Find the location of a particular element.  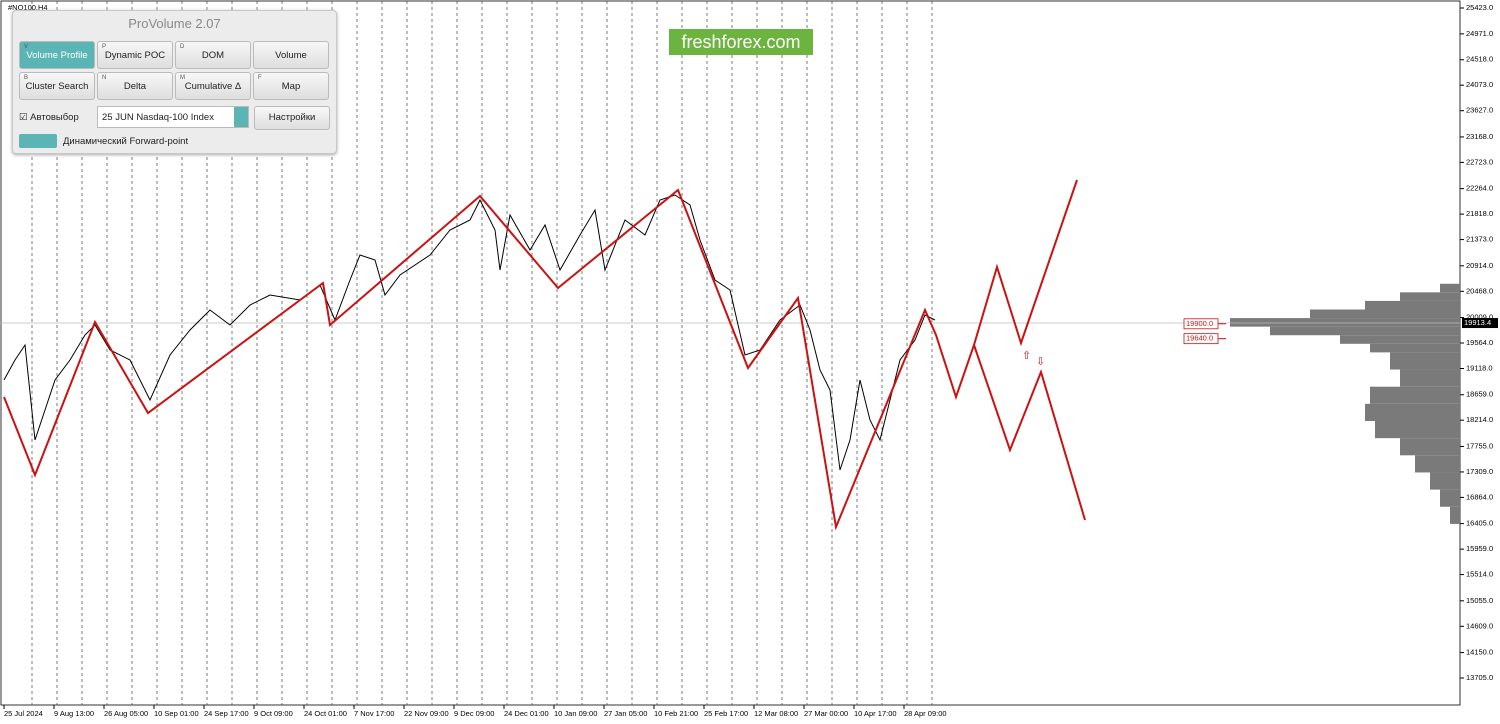

y-tick-label: 18214.0 is located at coordinates (1479, 419).